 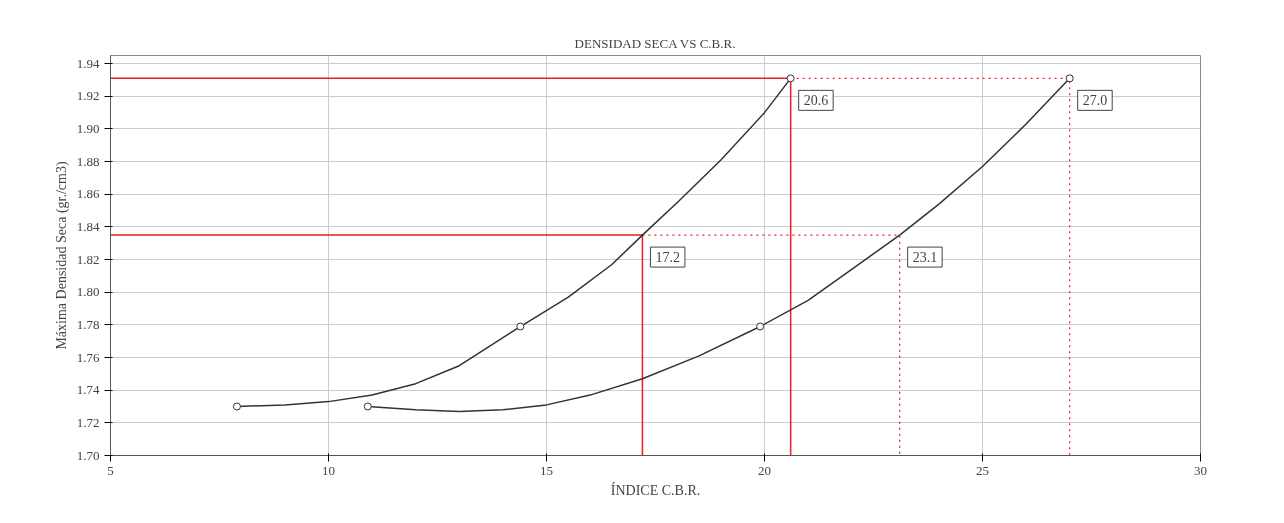 What do you see at coordinates (88, 63) in the screenshot?
I see `y-tick-label: 1.94` at bounding box center [88, 63].